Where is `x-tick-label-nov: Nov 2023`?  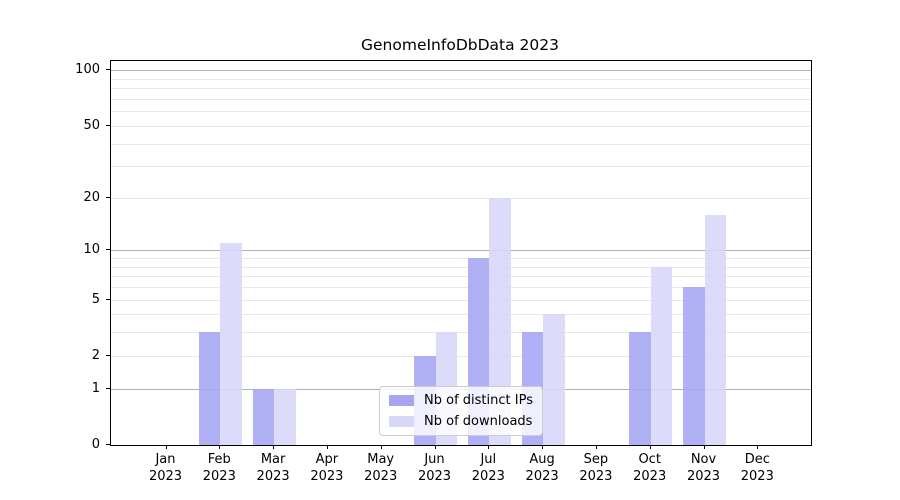
x-tick-label-nov: Nov 2023 is located at coordinates (704, 469).